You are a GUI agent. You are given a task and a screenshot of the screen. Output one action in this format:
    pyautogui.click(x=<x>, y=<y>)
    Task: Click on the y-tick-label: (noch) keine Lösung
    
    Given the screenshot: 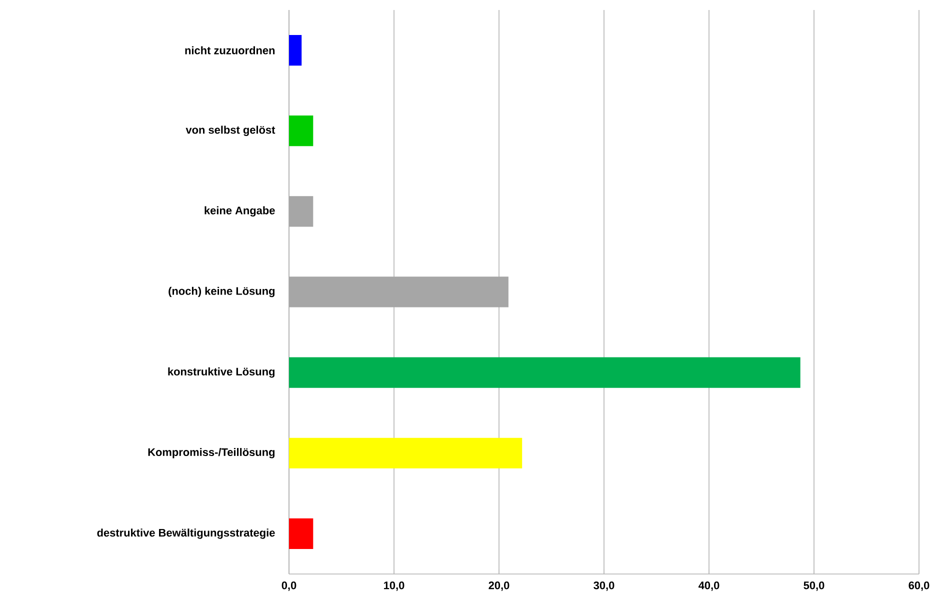 What is the action you would take?
    pyautogui.click(x=221, y=292)
    